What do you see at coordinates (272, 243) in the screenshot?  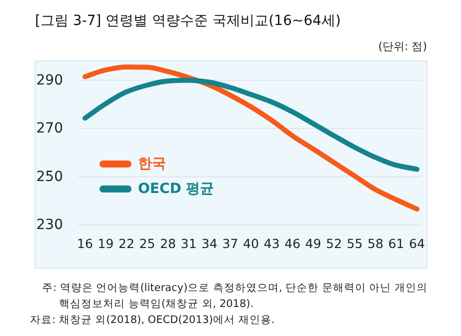 I see `x-tick-label: 43` at bounding box center [272, 243].